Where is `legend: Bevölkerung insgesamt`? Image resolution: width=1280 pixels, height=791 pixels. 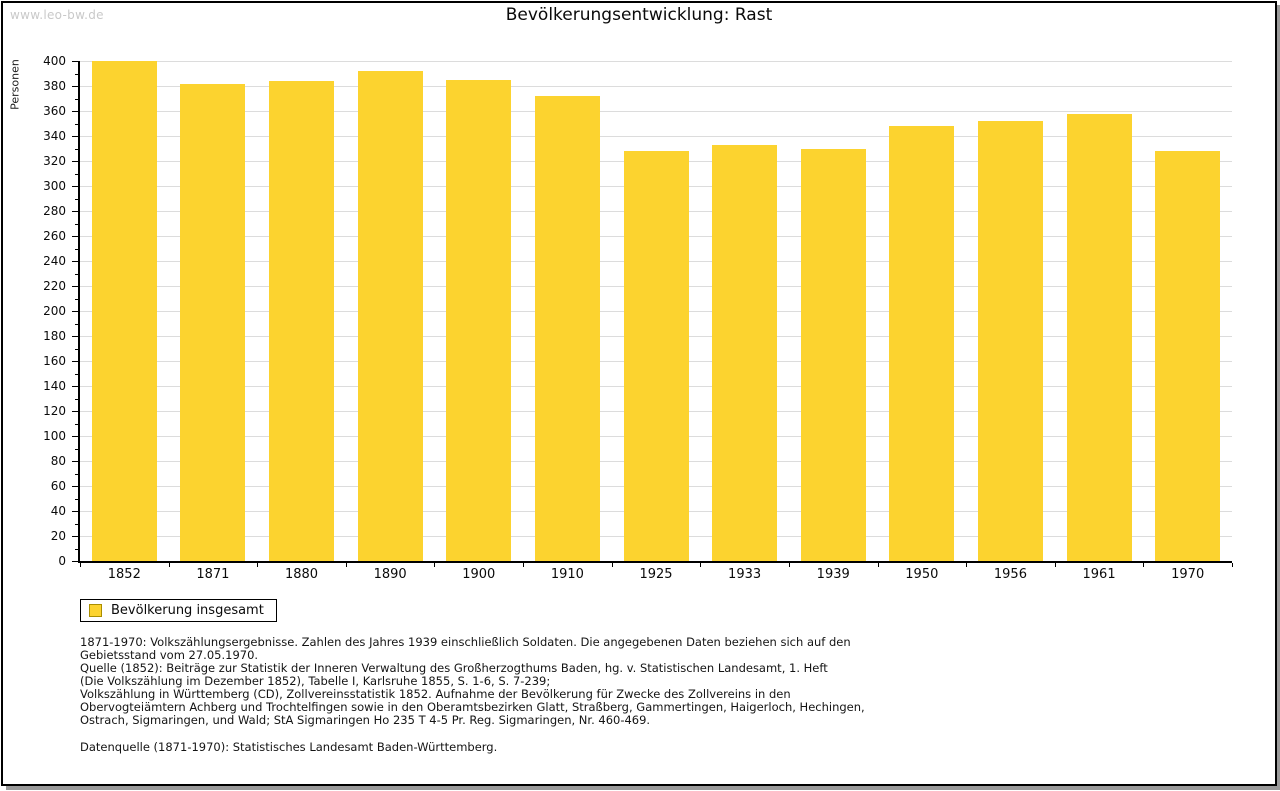 legend: Bevölkerung insgesamt is located at coordinates (178, 610).